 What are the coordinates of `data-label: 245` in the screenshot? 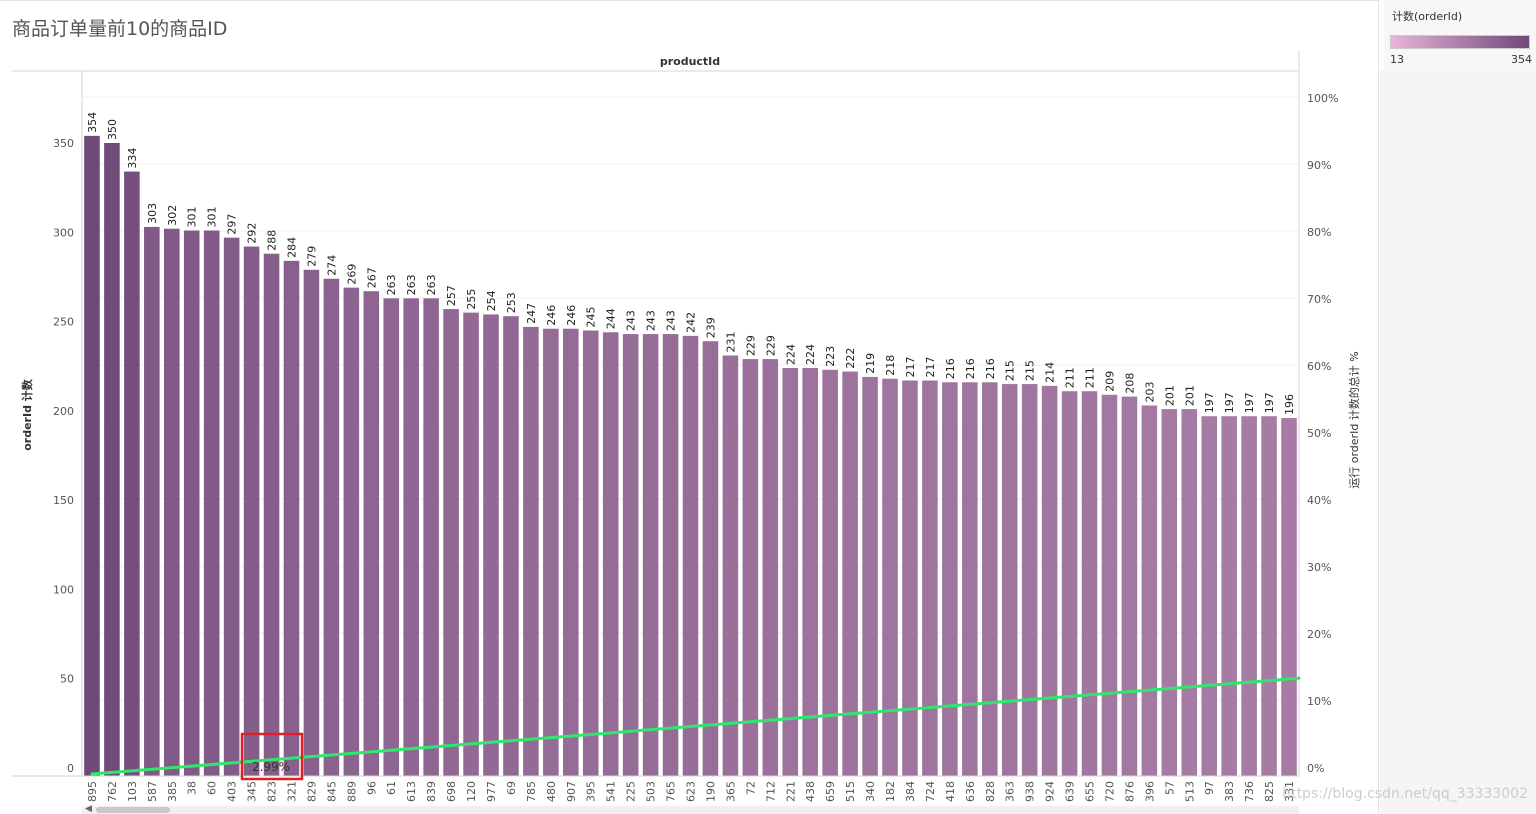 It's located at (591, 317).